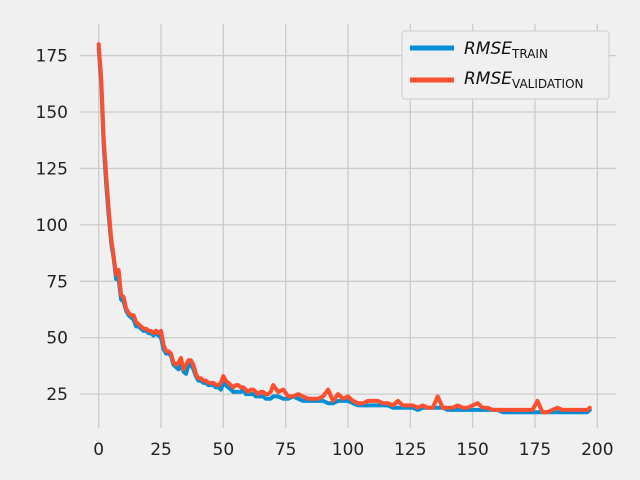 The image size is (640, 480). Describe the element at coordinates (52, 57) in the screenshot. I see `y-tick-label: 175` at that location.